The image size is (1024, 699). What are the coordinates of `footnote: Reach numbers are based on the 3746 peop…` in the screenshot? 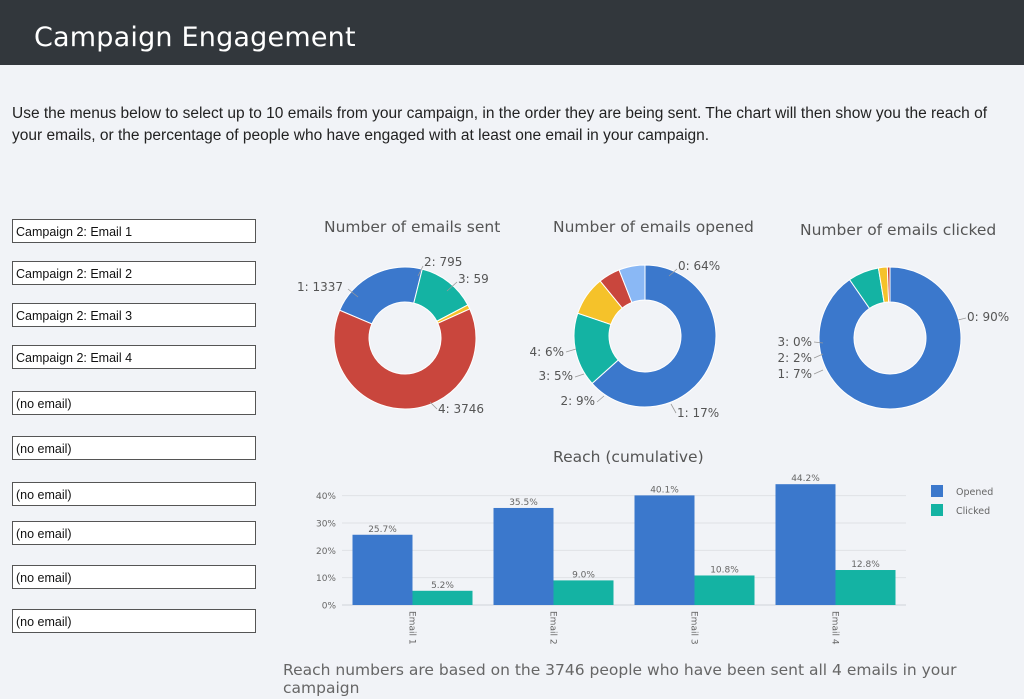 It's located at (620, 679).